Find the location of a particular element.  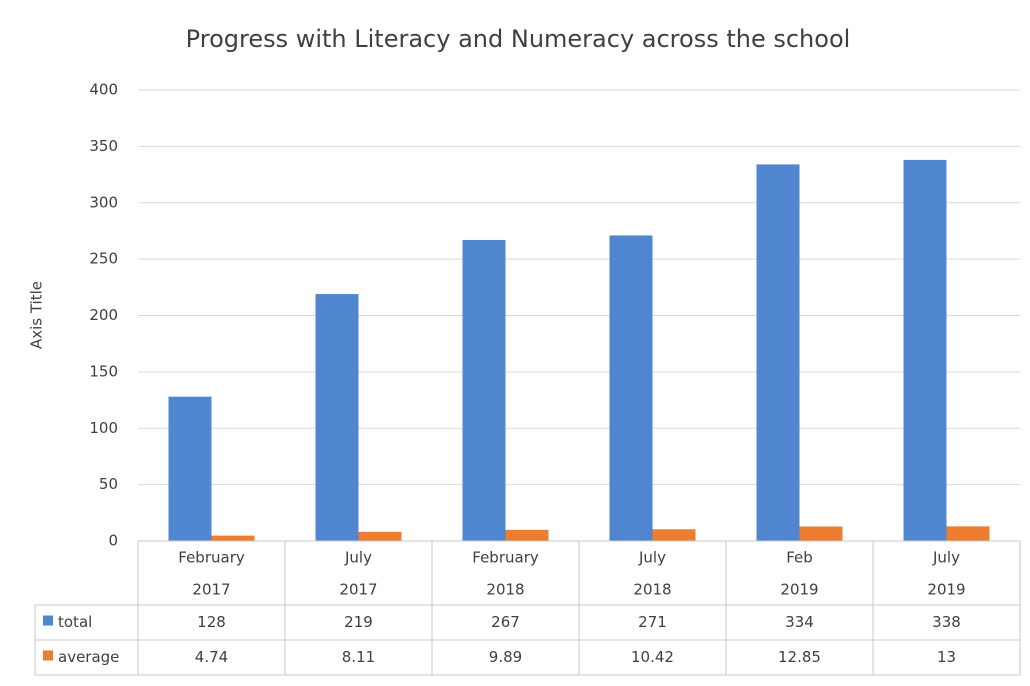

table-value: 338 is located at coordinates (946, 622).